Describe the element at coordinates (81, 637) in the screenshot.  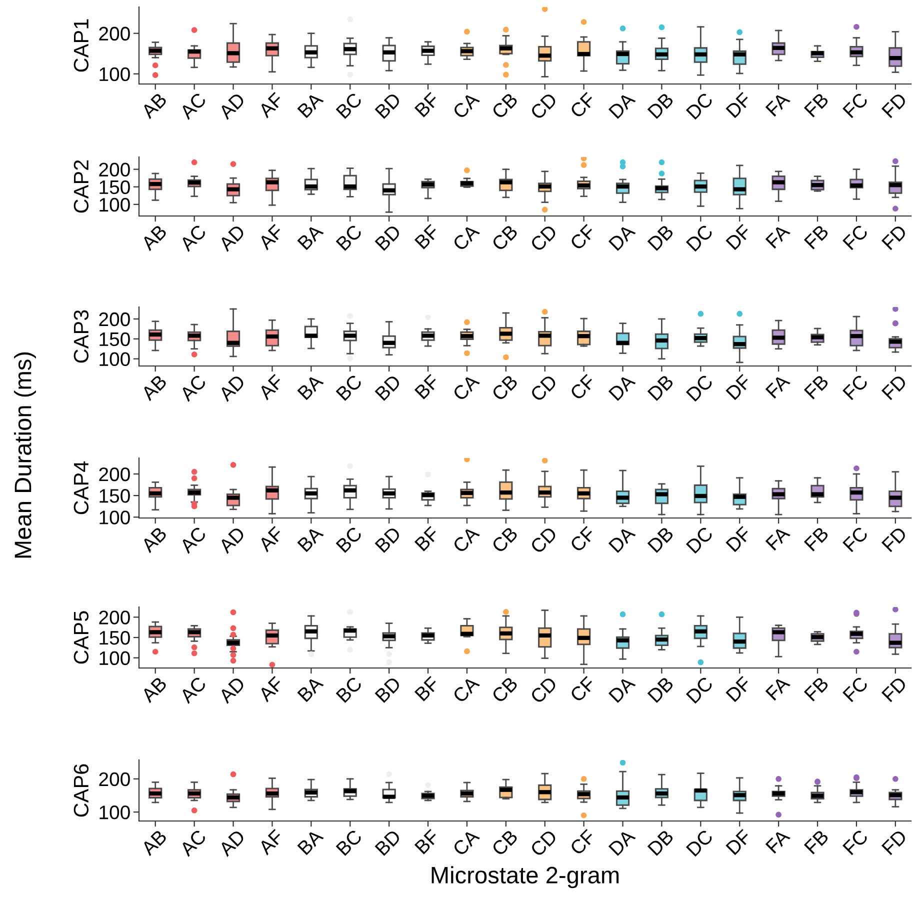
I see `y-axis-title: CAP5` at that location.